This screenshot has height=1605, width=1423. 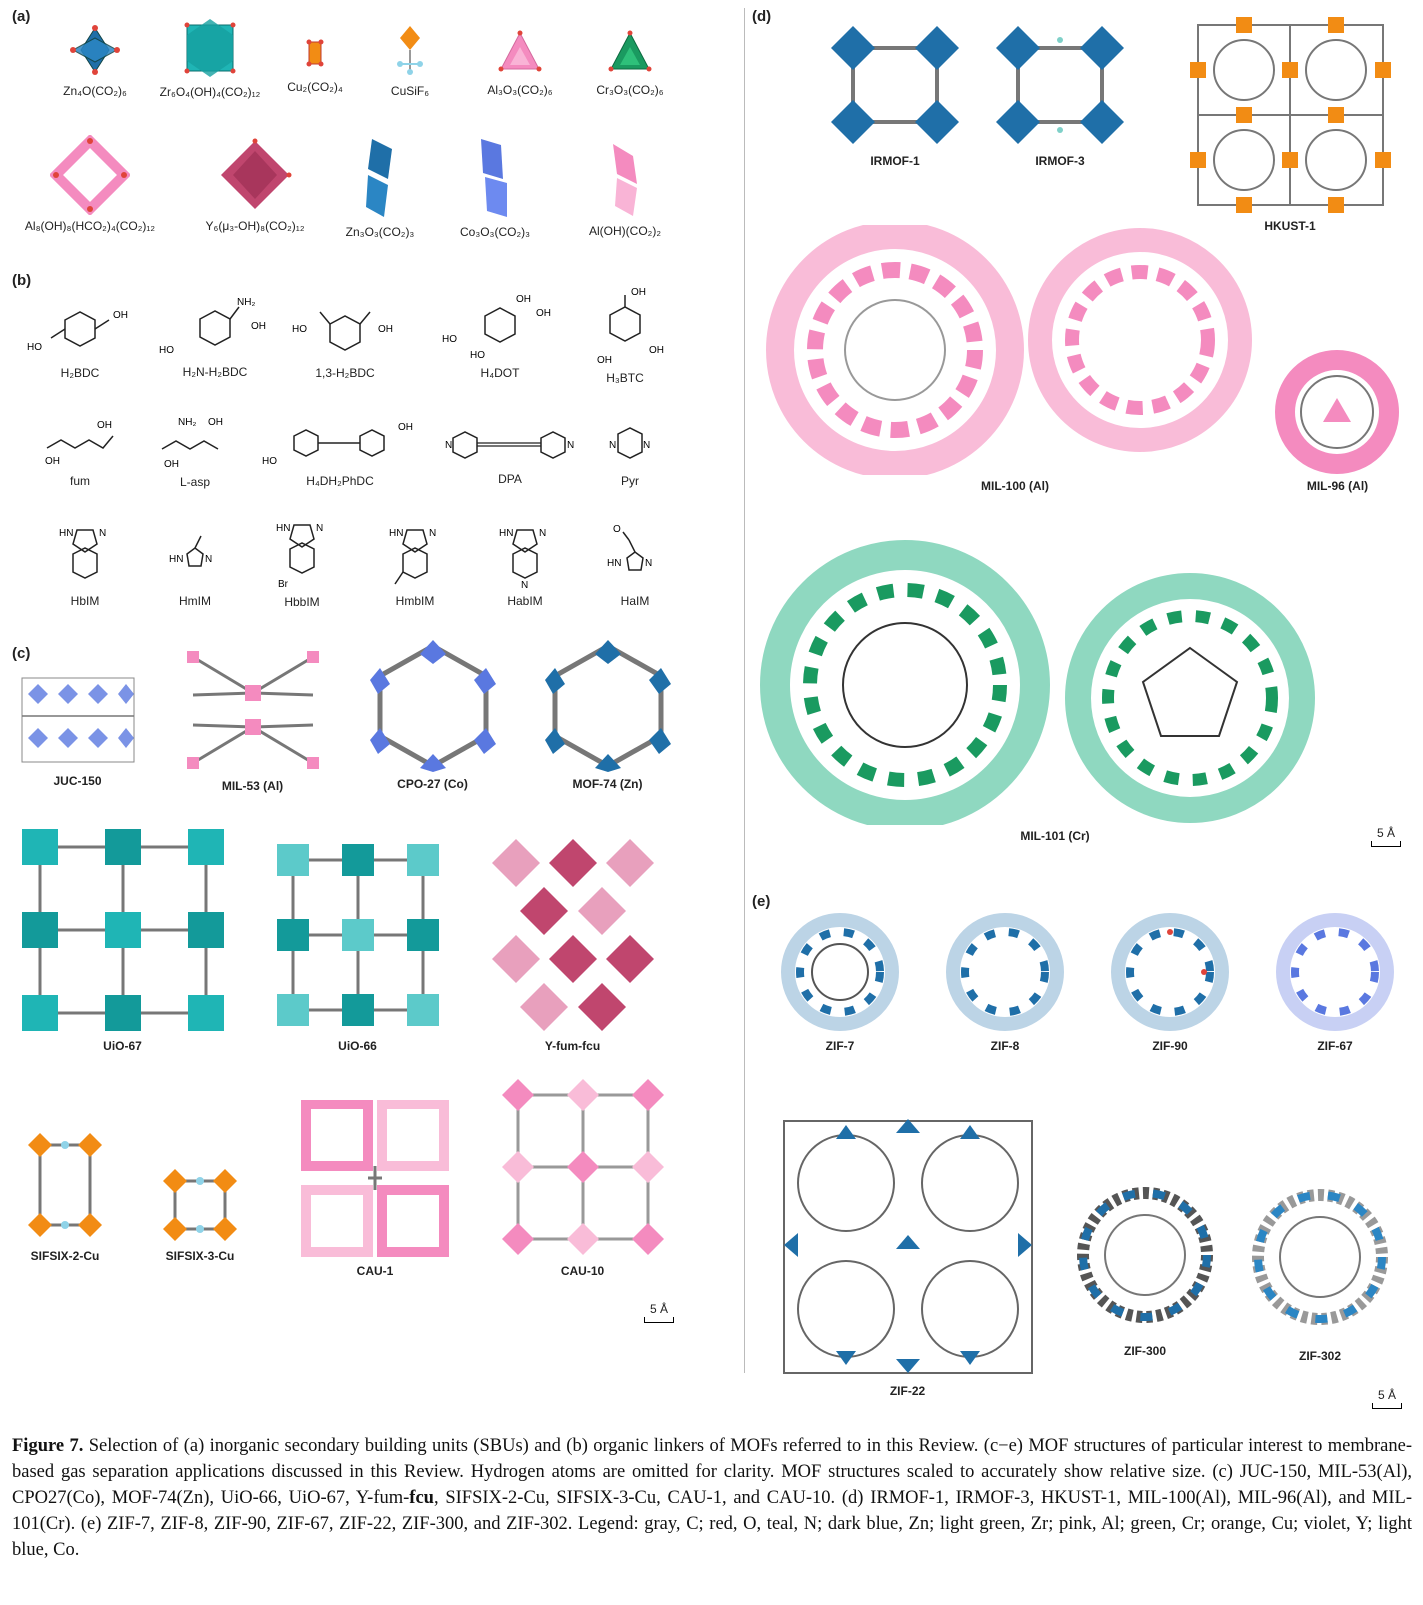 I want to click on linker-h2n-h2bdc: NH₂ HO OH H₂N-H₂BDC, so click(x=215, y=337).